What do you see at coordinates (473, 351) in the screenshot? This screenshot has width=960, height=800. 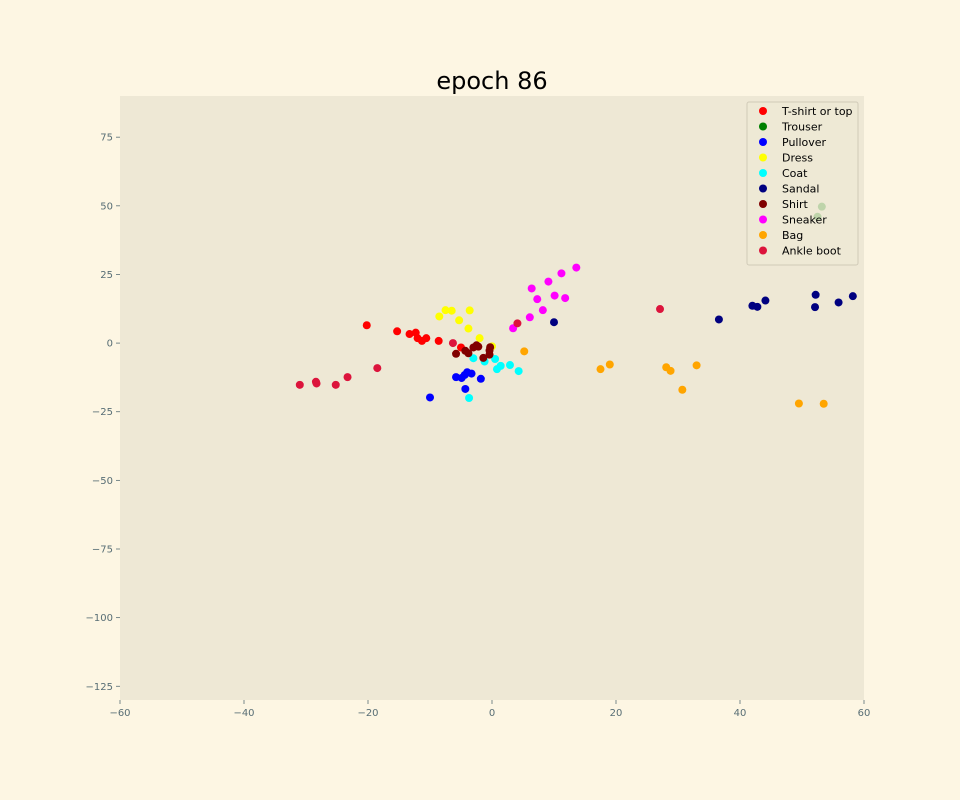 I see `series-shirt` at bounding box center [473, 351].